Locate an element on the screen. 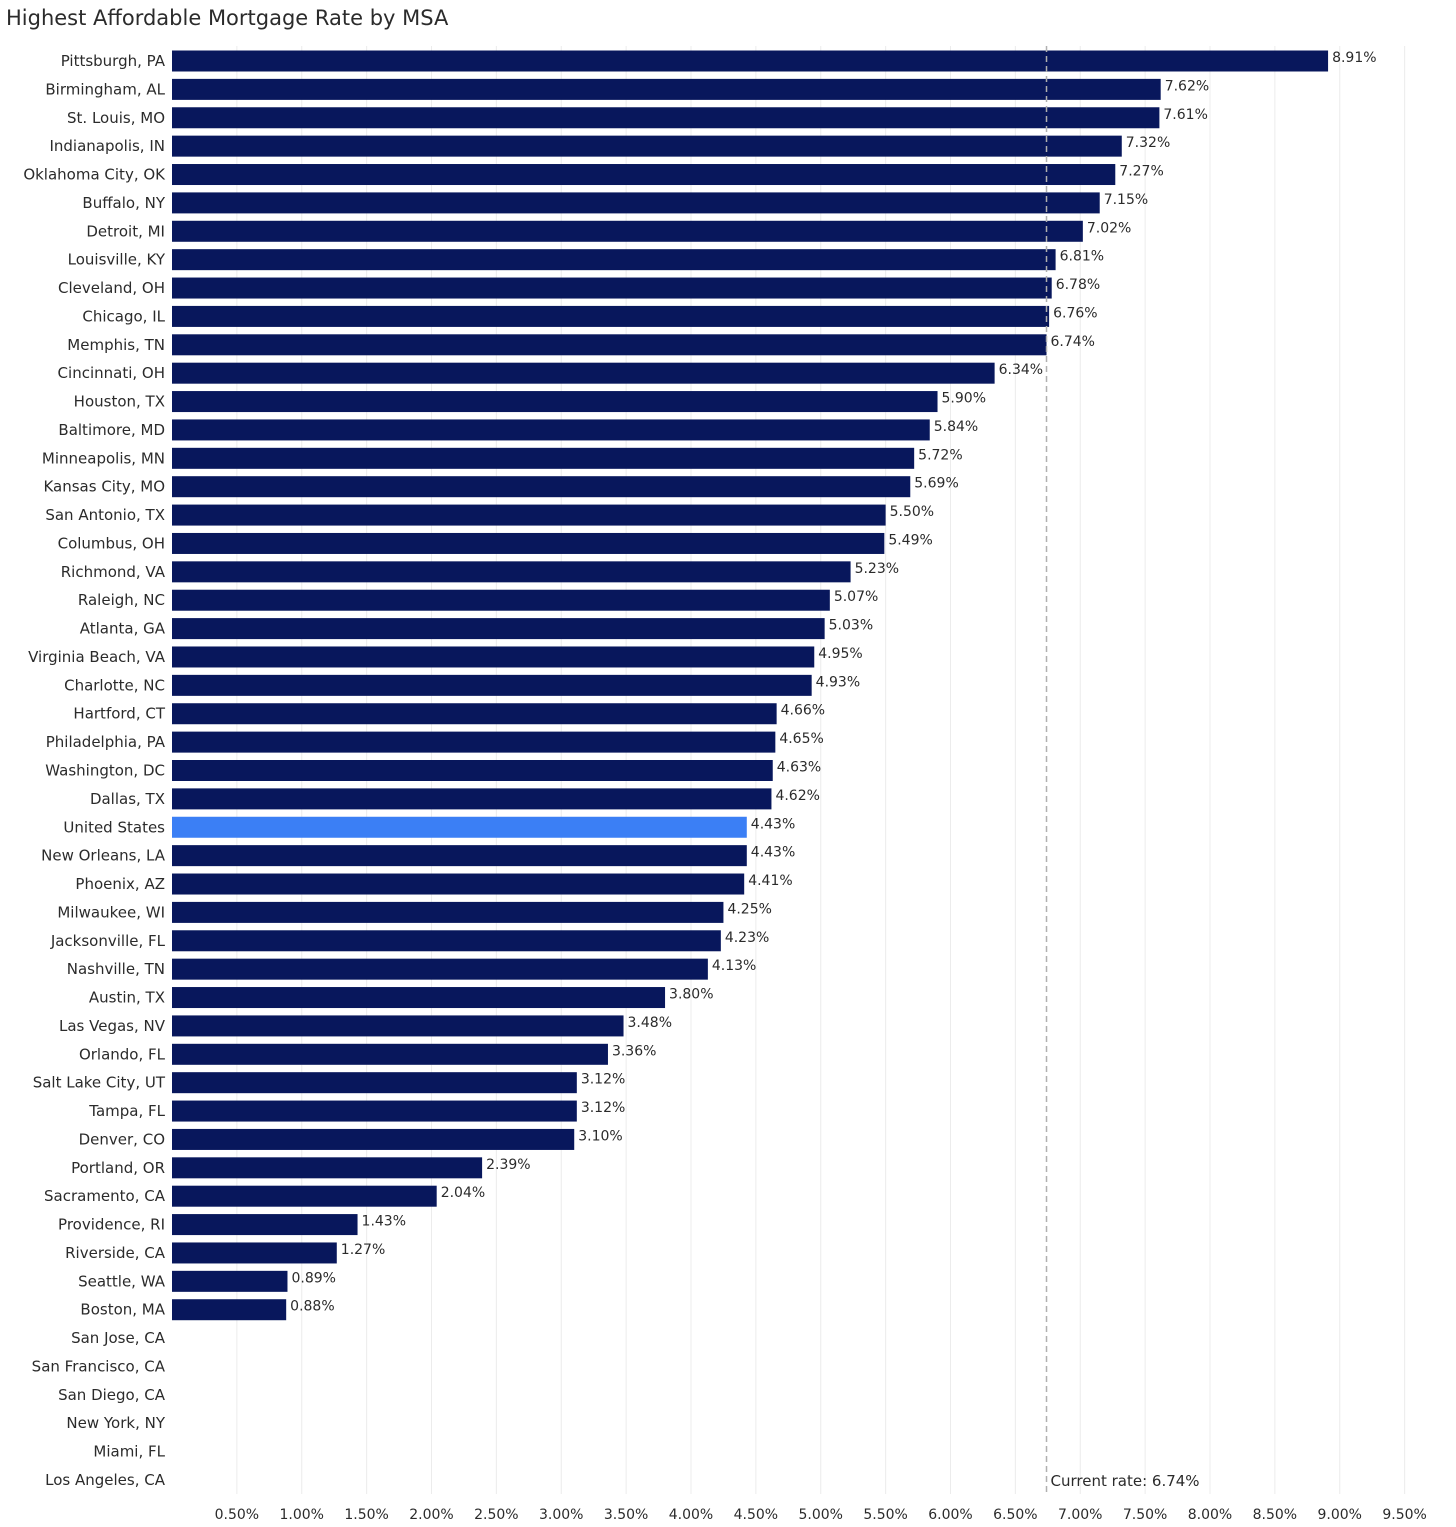  x-tick-label: 5.00% is located at coordinates (821, 1515).